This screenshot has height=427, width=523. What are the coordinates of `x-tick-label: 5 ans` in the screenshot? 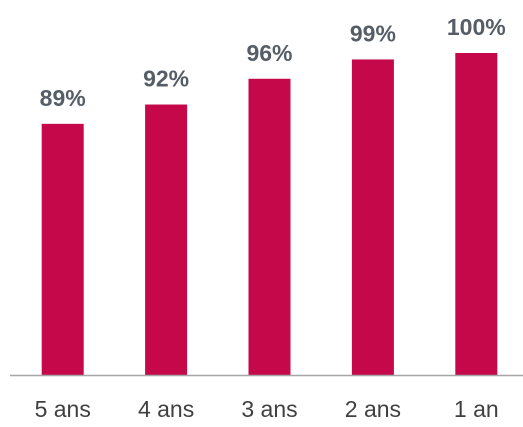 It's located at (63, 409).